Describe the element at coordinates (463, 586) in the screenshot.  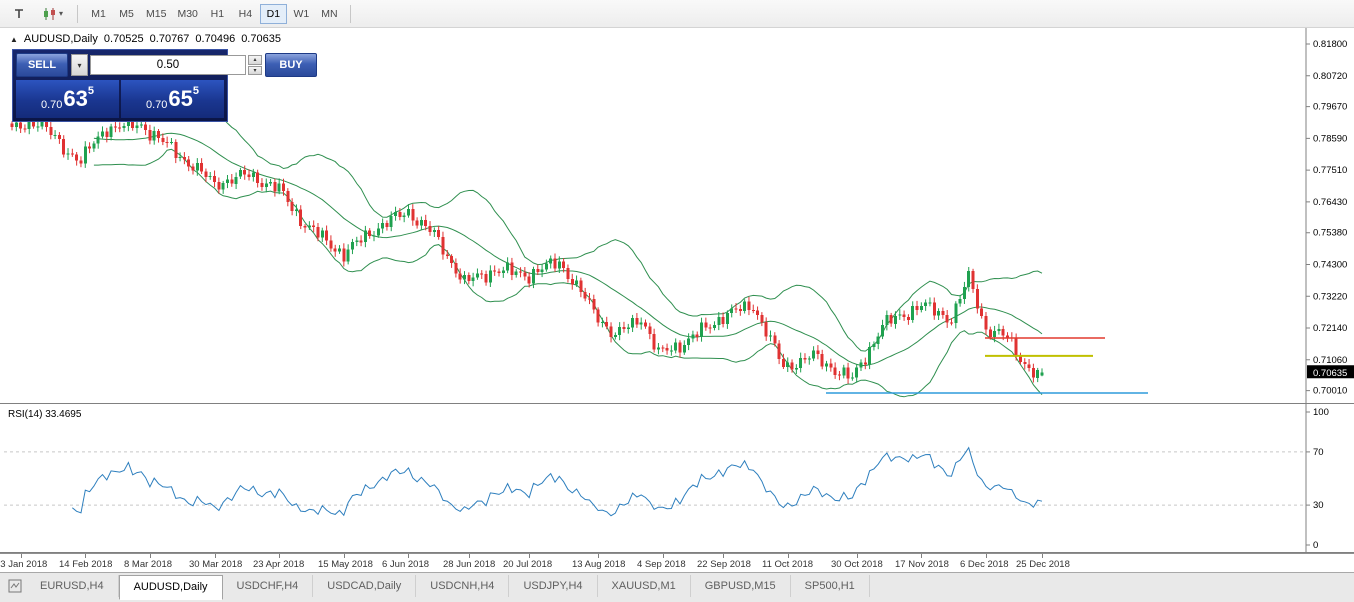
I see `chart-tab-usdcnh-h4: USDCNH,H4` at that location.